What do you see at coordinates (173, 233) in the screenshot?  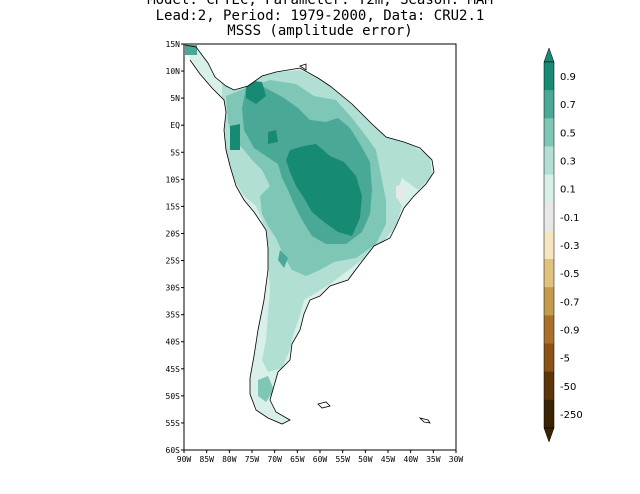 I see `y-tick-label: 20S` at bounding box center [173, 233].